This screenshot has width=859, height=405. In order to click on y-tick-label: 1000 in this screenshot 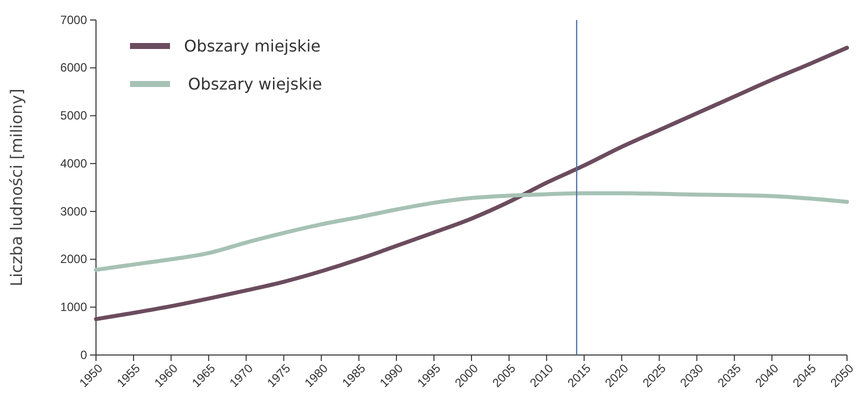, I will do `click(74, 307)`.